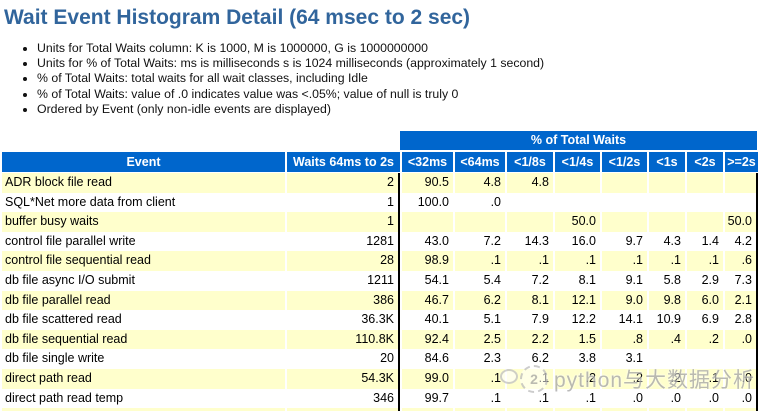  What do you see at coordinates (624, 162) in the screenshot?
I see `column-header-bucket: <1/2s` at bounding box center [624, 162].